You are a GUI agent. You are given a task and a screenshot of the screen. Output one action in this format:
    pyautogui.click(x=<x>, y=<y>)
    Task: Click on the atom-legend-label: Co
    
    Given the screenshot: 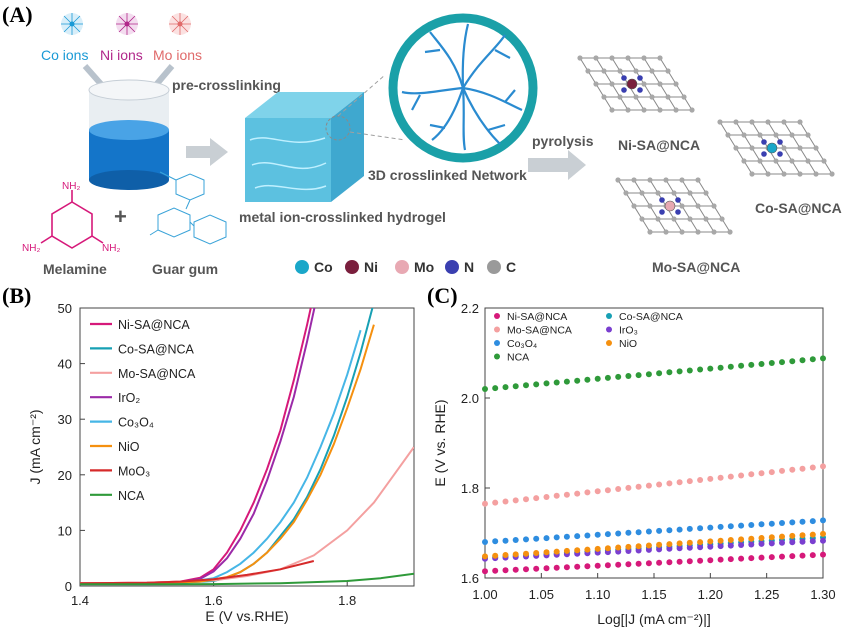 What is the action you would take?
    pyautogui.click(x=323, y=267)
    